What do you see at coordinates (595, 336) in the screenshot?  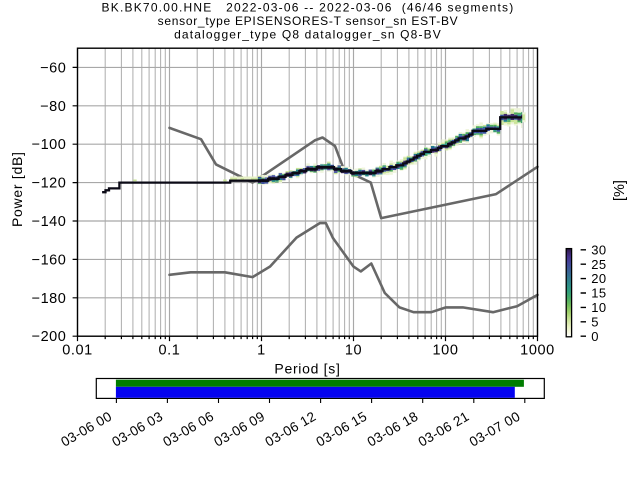 I see `svg-text: 0` at bounding box center [595, 336].